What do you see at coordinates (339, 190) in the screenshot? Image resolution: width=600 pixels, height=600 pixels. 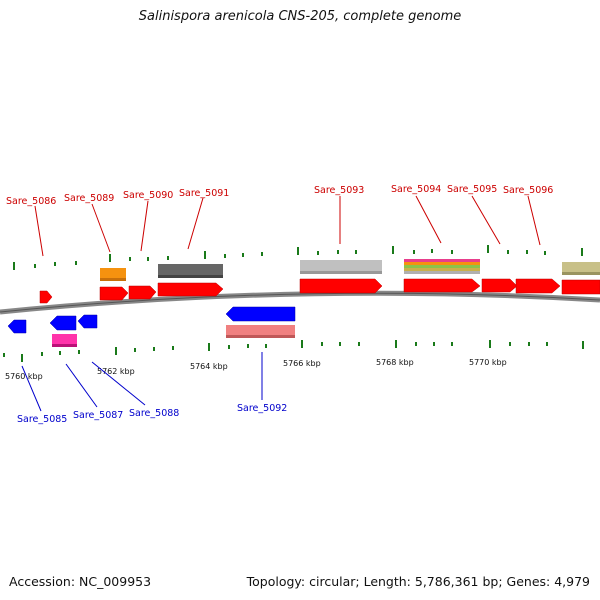 I see `gene-label: Sare_5093` at bounding box center [339, 190].